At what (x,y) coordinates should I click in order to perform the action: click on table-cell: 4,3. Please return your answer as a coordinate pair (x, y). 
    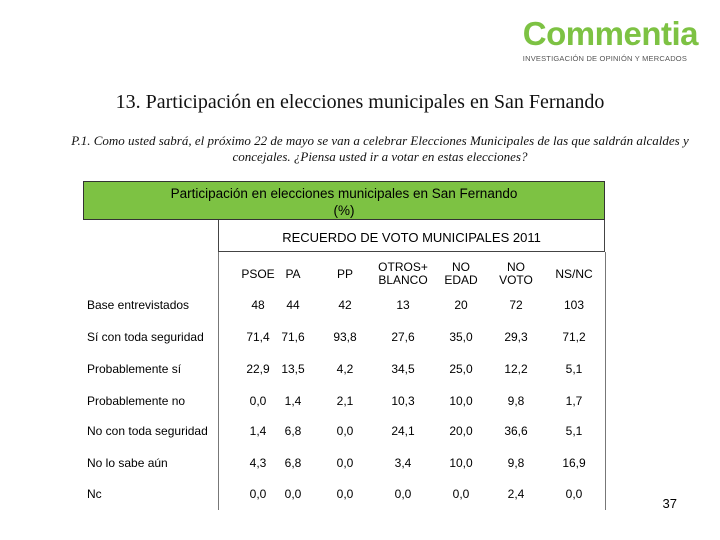
    Looking at the image, I should click on (258, 463).